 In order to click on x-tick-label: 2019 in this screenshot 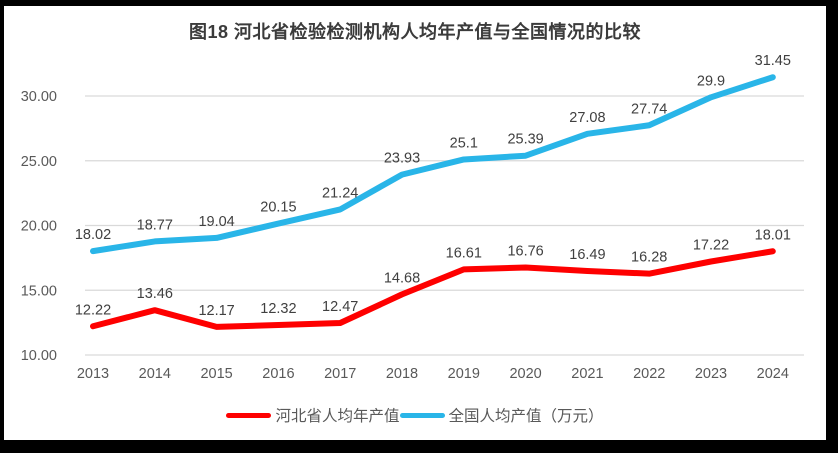, I will do `click(464, 374)`.